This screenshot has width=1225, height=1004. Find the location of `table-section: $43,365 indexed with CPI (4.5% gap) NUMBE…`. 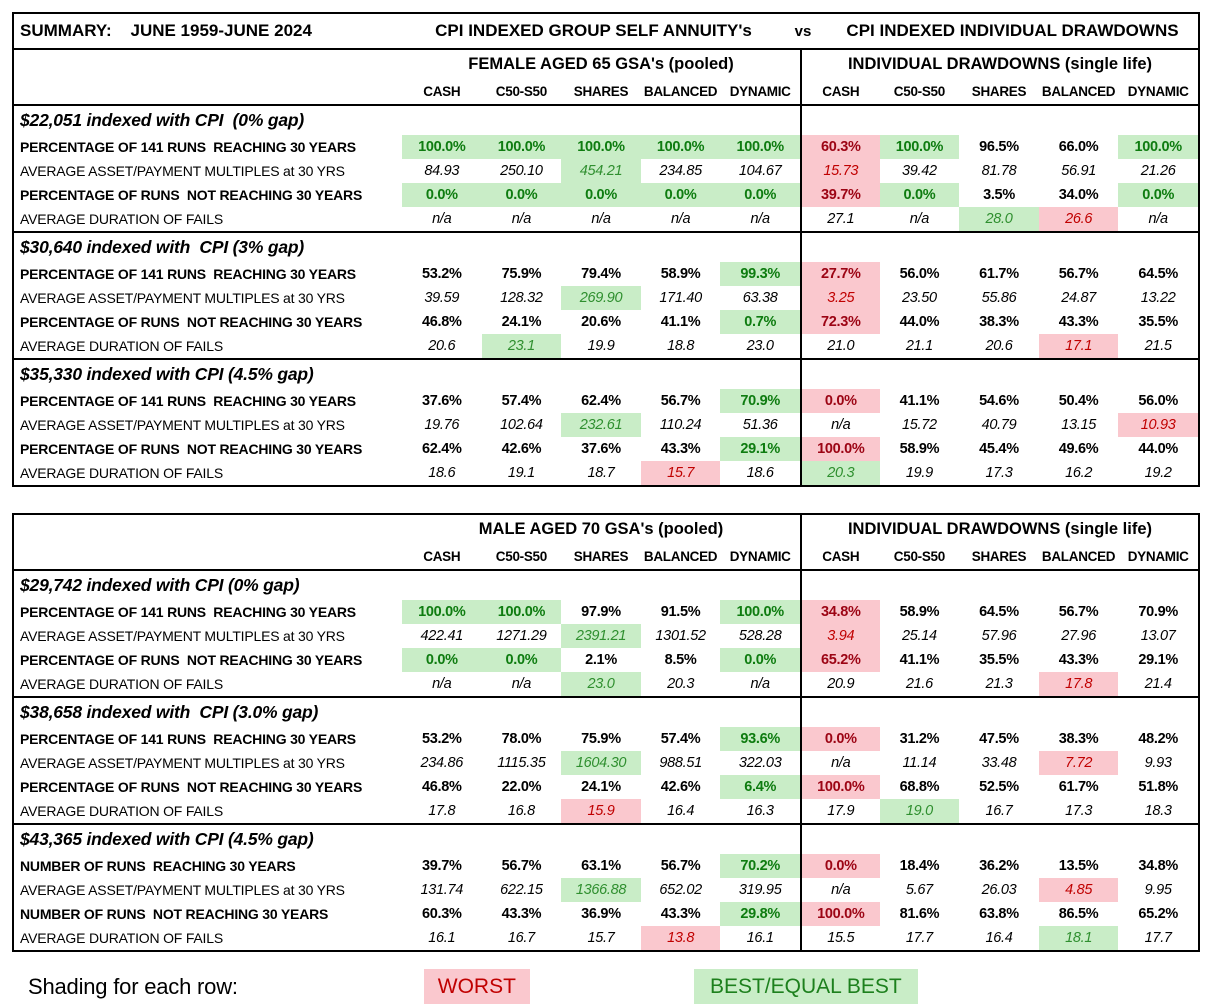

table-section: $43,365 indexed with CPI (4.5% gap) NUMBE… is located at coordinates (606, 886).